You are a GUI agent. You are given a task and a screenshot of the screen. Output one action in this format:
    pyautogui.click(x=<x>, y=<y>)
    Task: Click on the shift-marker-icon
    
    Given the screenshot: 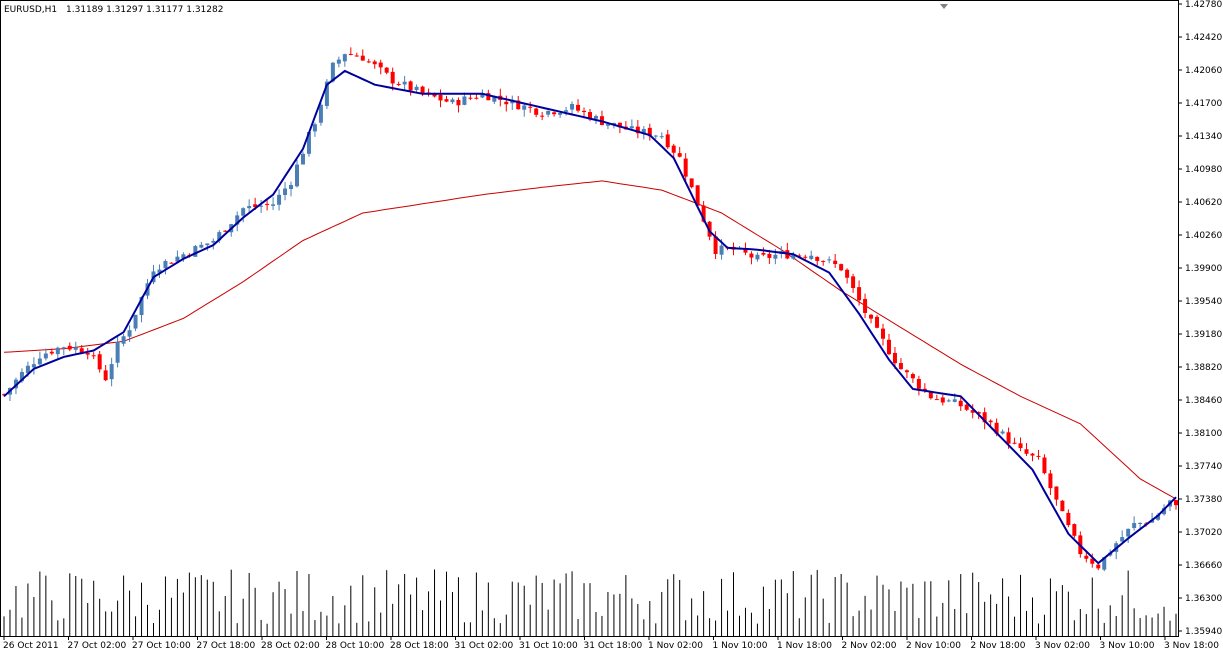 What is the action you would take?
    pyautogui.click(x=944, y=6)
    